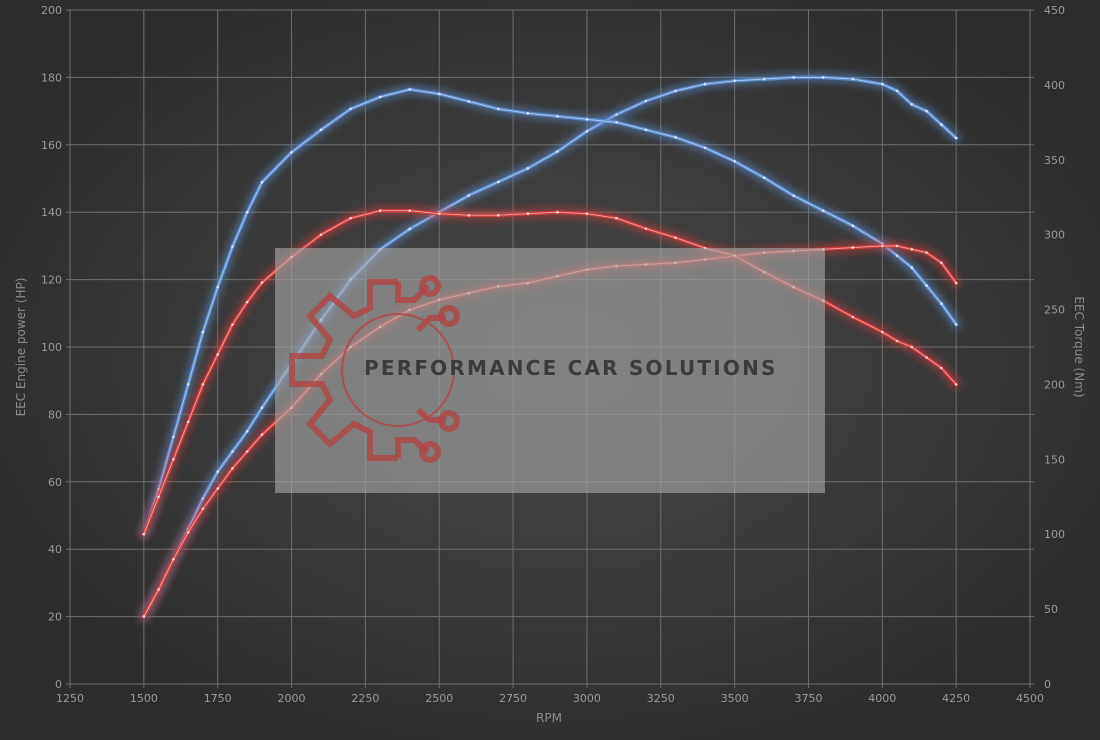 The height and width of the screenshot is (740, 1100). I want to click on x-tick-label: 1750, so click(218, 698).